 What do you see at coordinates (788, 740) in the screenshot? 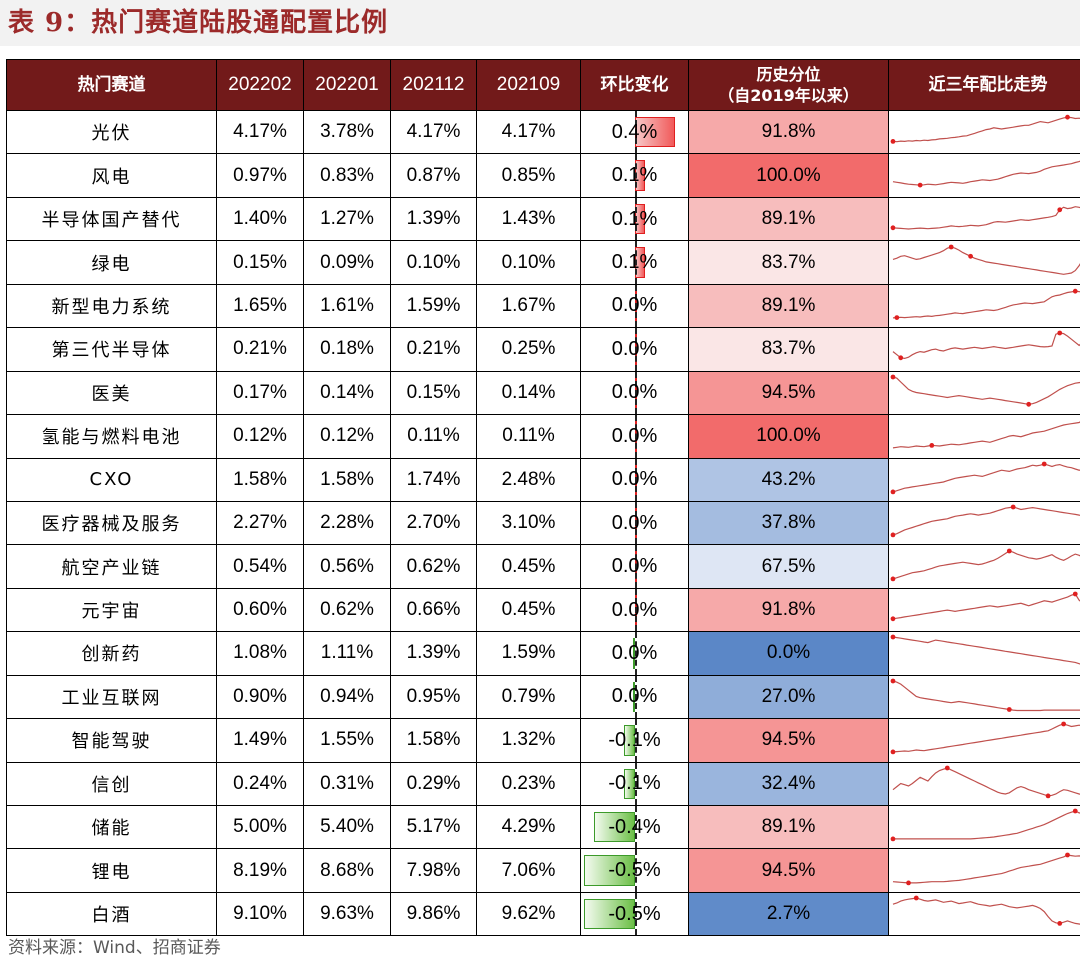
I see `percentile-cell: 94.5%` at bounding box center [788, 740].